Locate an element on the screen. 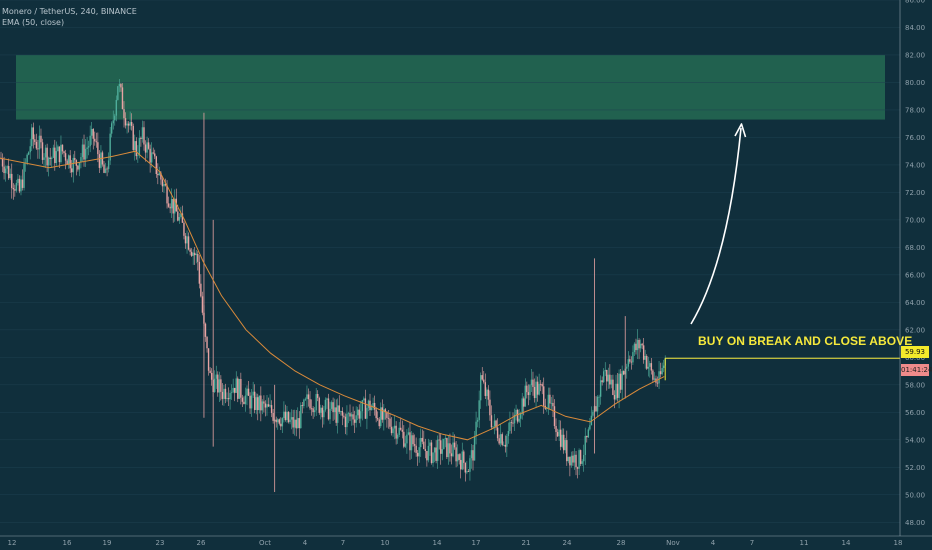 This screenshot has width=932, height=550. y-tick-label: 76.00 is located at coordinates (915, 138).